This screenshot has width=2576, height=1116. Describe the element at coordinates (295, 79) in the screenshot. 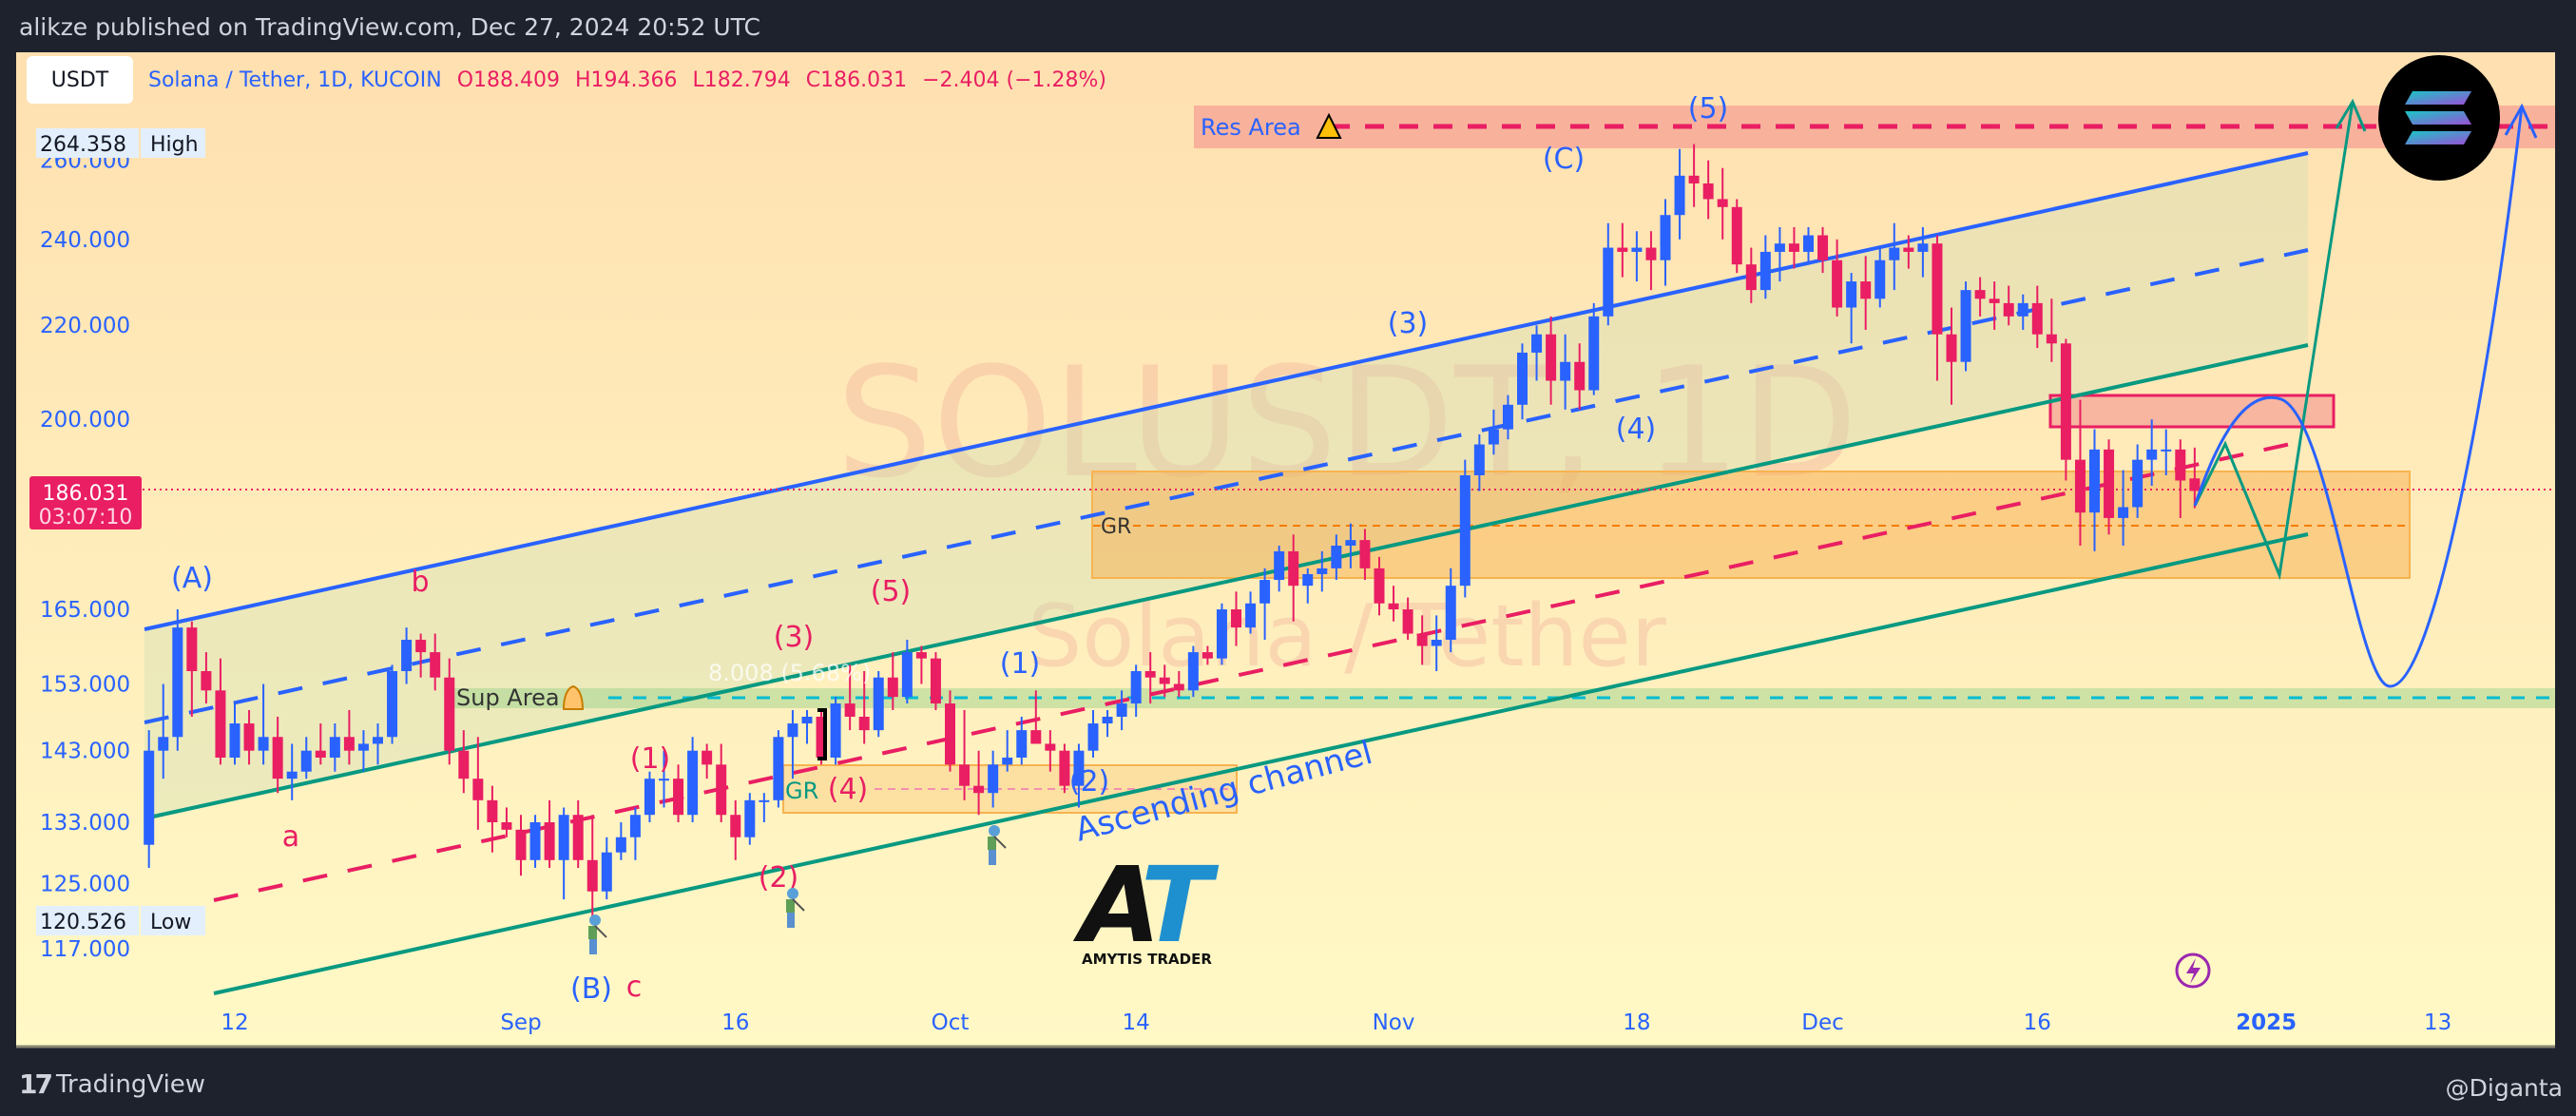

I see `symbol-name: Solana / Tether, 1D, KUCOIN` at that location.